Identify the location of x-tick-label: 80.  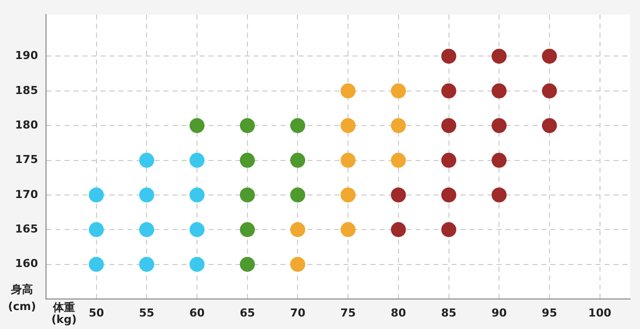
(398, 313).